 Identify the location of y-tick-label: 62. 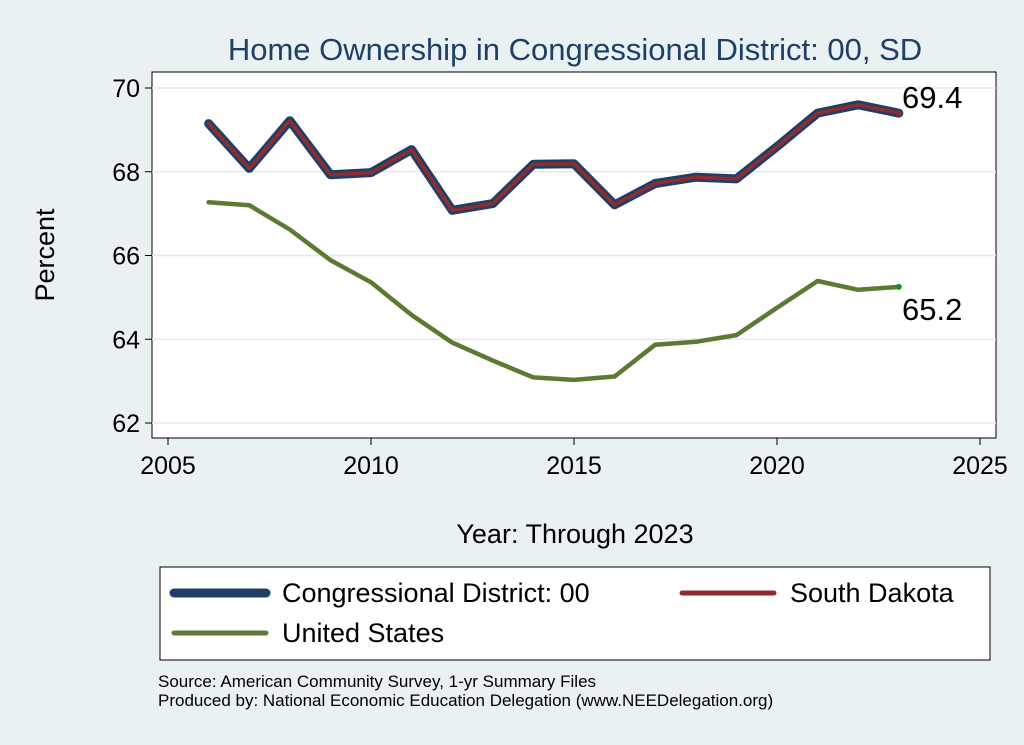
(126, 424).